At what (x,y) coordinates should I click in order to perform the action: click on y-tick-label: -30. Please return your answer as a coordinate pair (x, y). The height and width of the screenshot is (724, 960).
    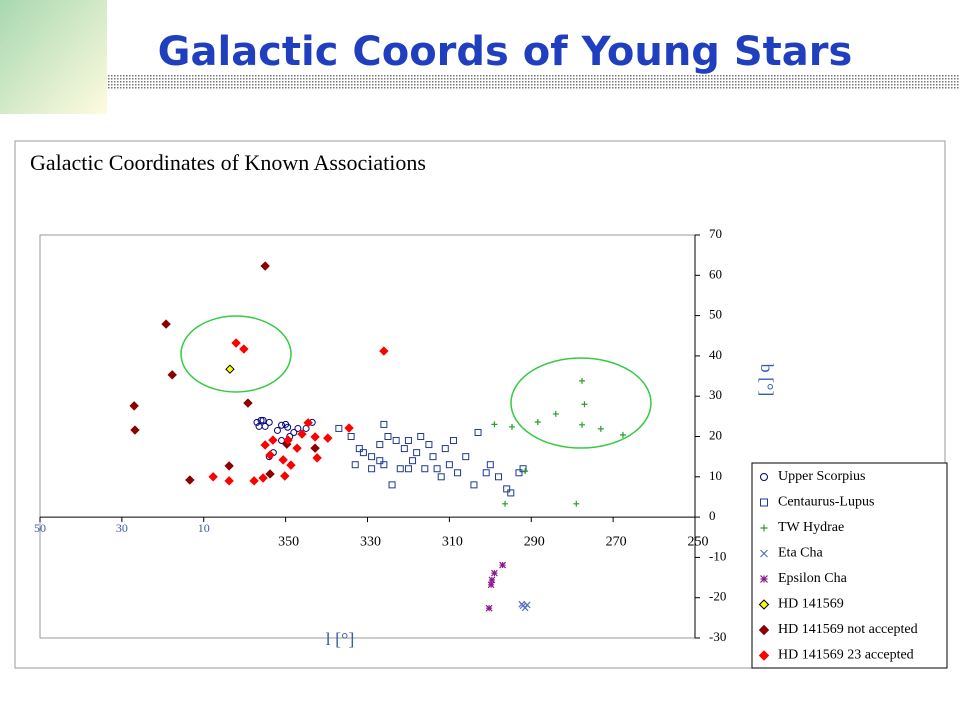
    Looking at the image, I should click on (717, 636).